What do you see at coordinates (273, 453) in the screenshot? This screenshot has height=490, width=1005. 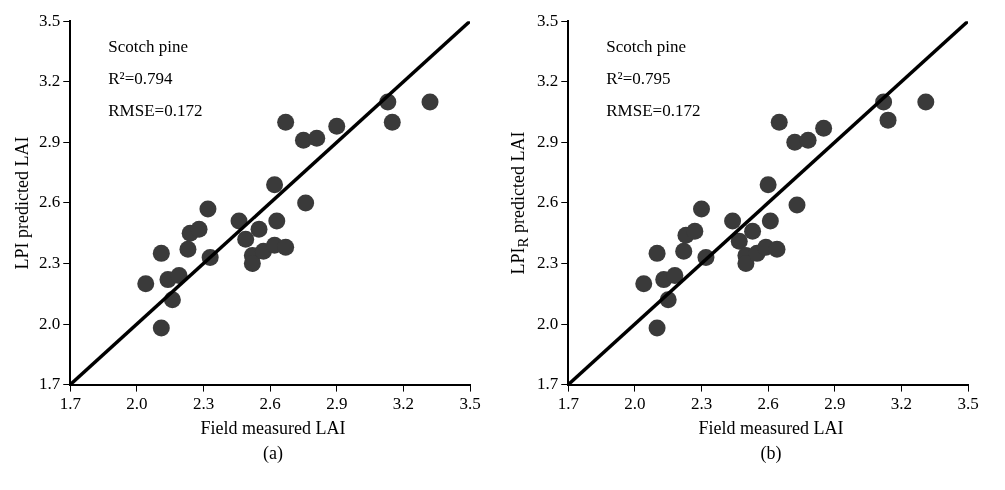 I see `text: (a)` at bounding box center [273, 453].